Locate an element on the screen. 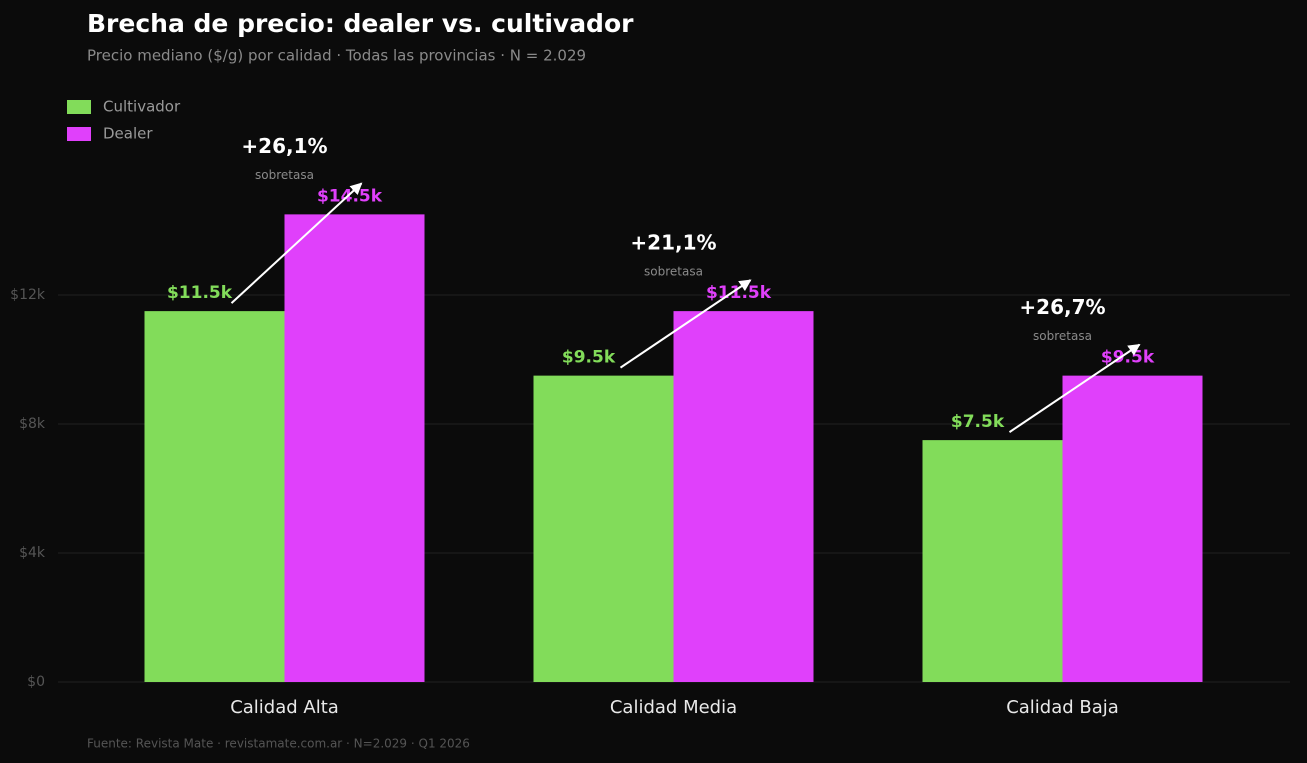 Image resolution: width=1307 pixels, height=763 pixels. value-label: $14.5k is located at coordinates (350, 196).